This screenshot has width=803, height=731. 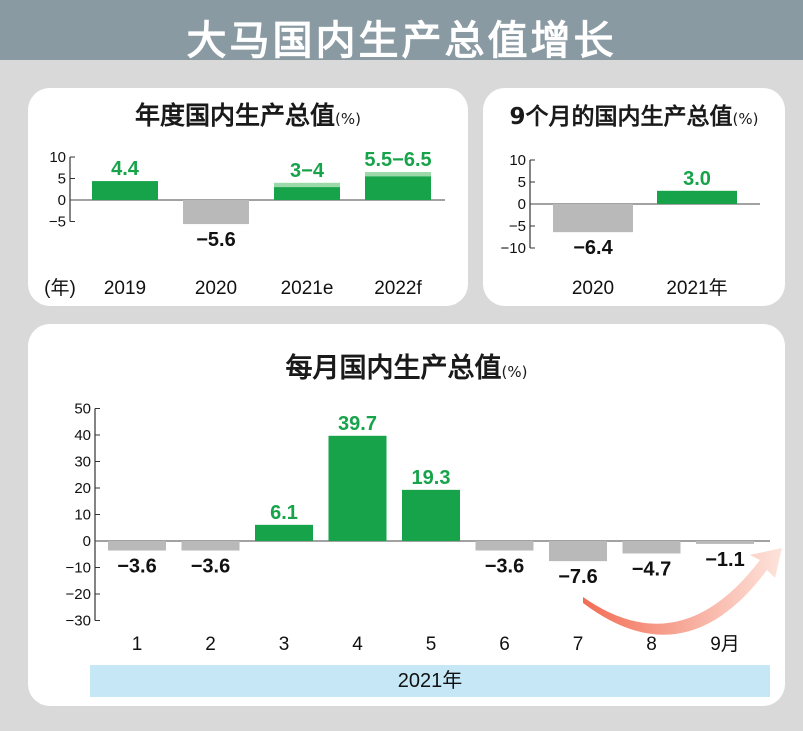 What do you see at coordinates (697, 179) in the screenshot?
I see `data-label: 3.0` at bounding box center [697, 179].